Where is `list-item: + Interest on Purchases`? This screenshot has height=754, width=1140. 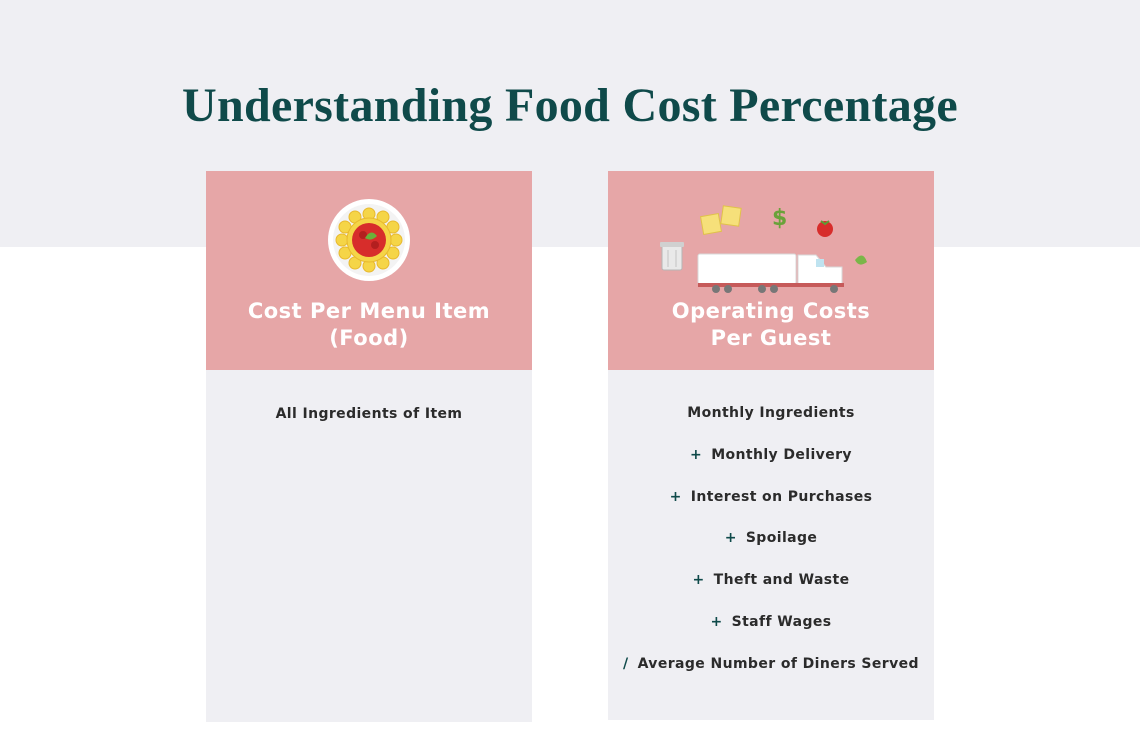 list-item: + Interest on Purchases is located at coordinates (771, 496).